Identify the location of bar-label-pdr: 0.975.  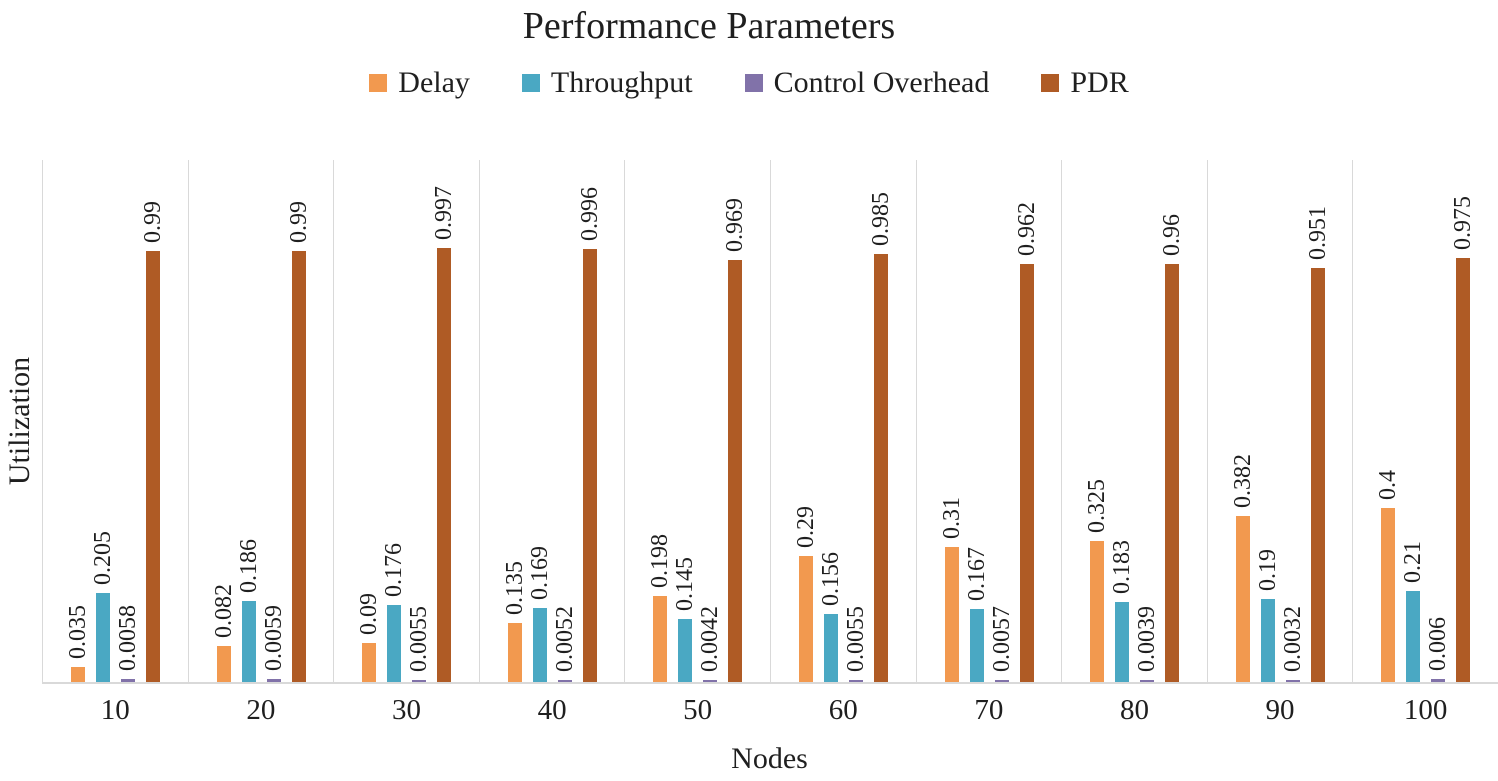
(1463, 223).